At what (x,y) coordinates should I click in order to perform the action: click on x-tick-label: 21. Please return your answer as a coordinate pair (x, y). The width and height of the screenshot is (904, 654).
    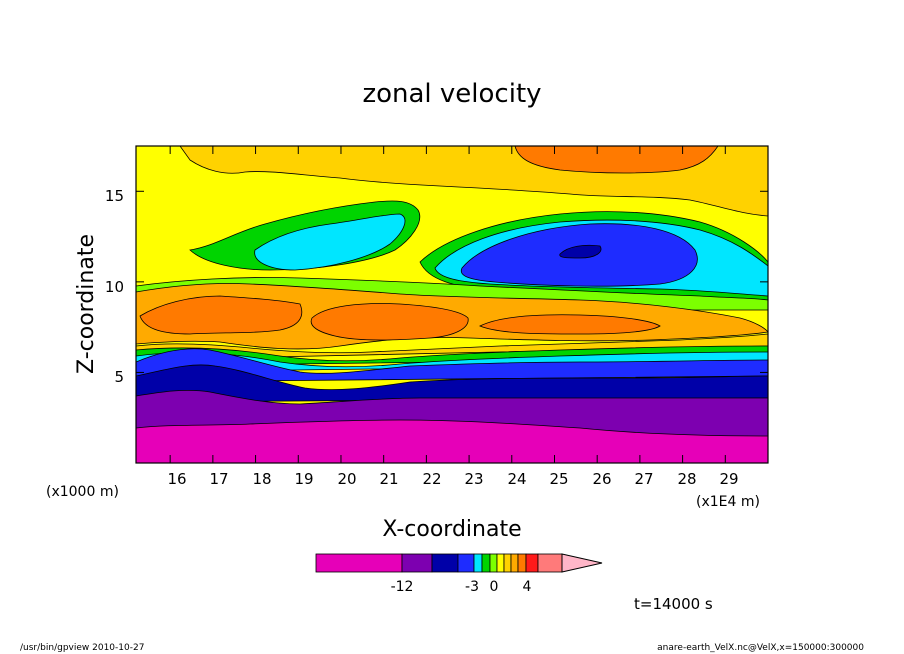
    Looking at the image, I should click on (388, 479).